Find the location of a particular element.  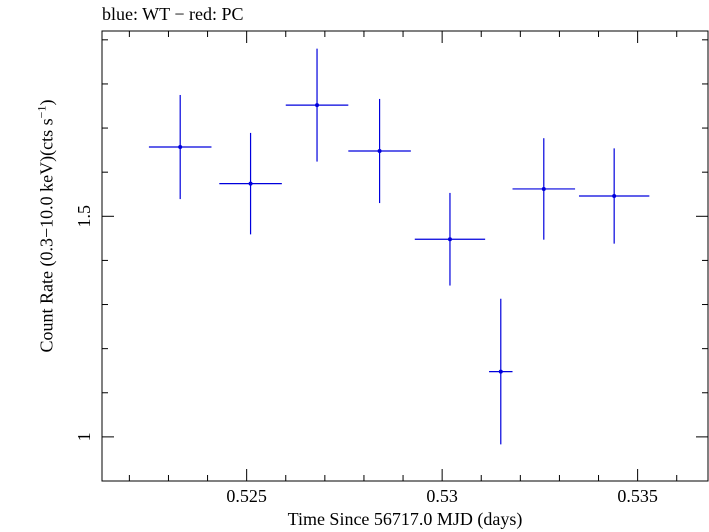

x-tick-label: 0.535 is located at coordinates (637, 496).